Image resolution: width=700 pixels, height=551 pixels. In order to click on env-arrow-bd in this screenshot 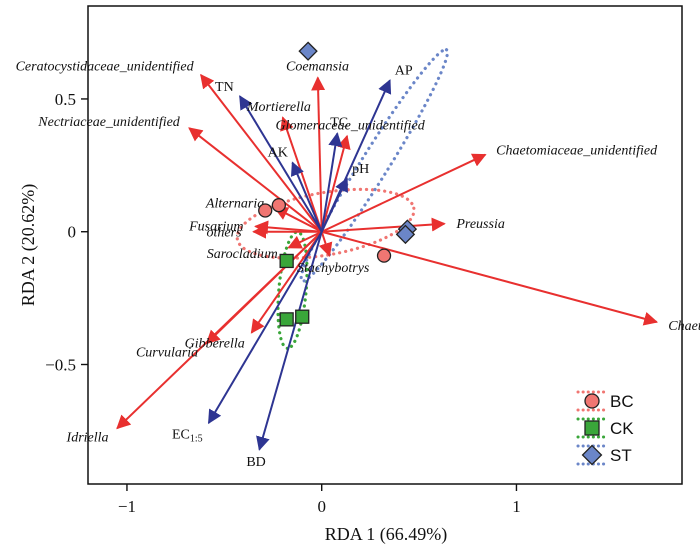, I will do `click(289, 341)`.